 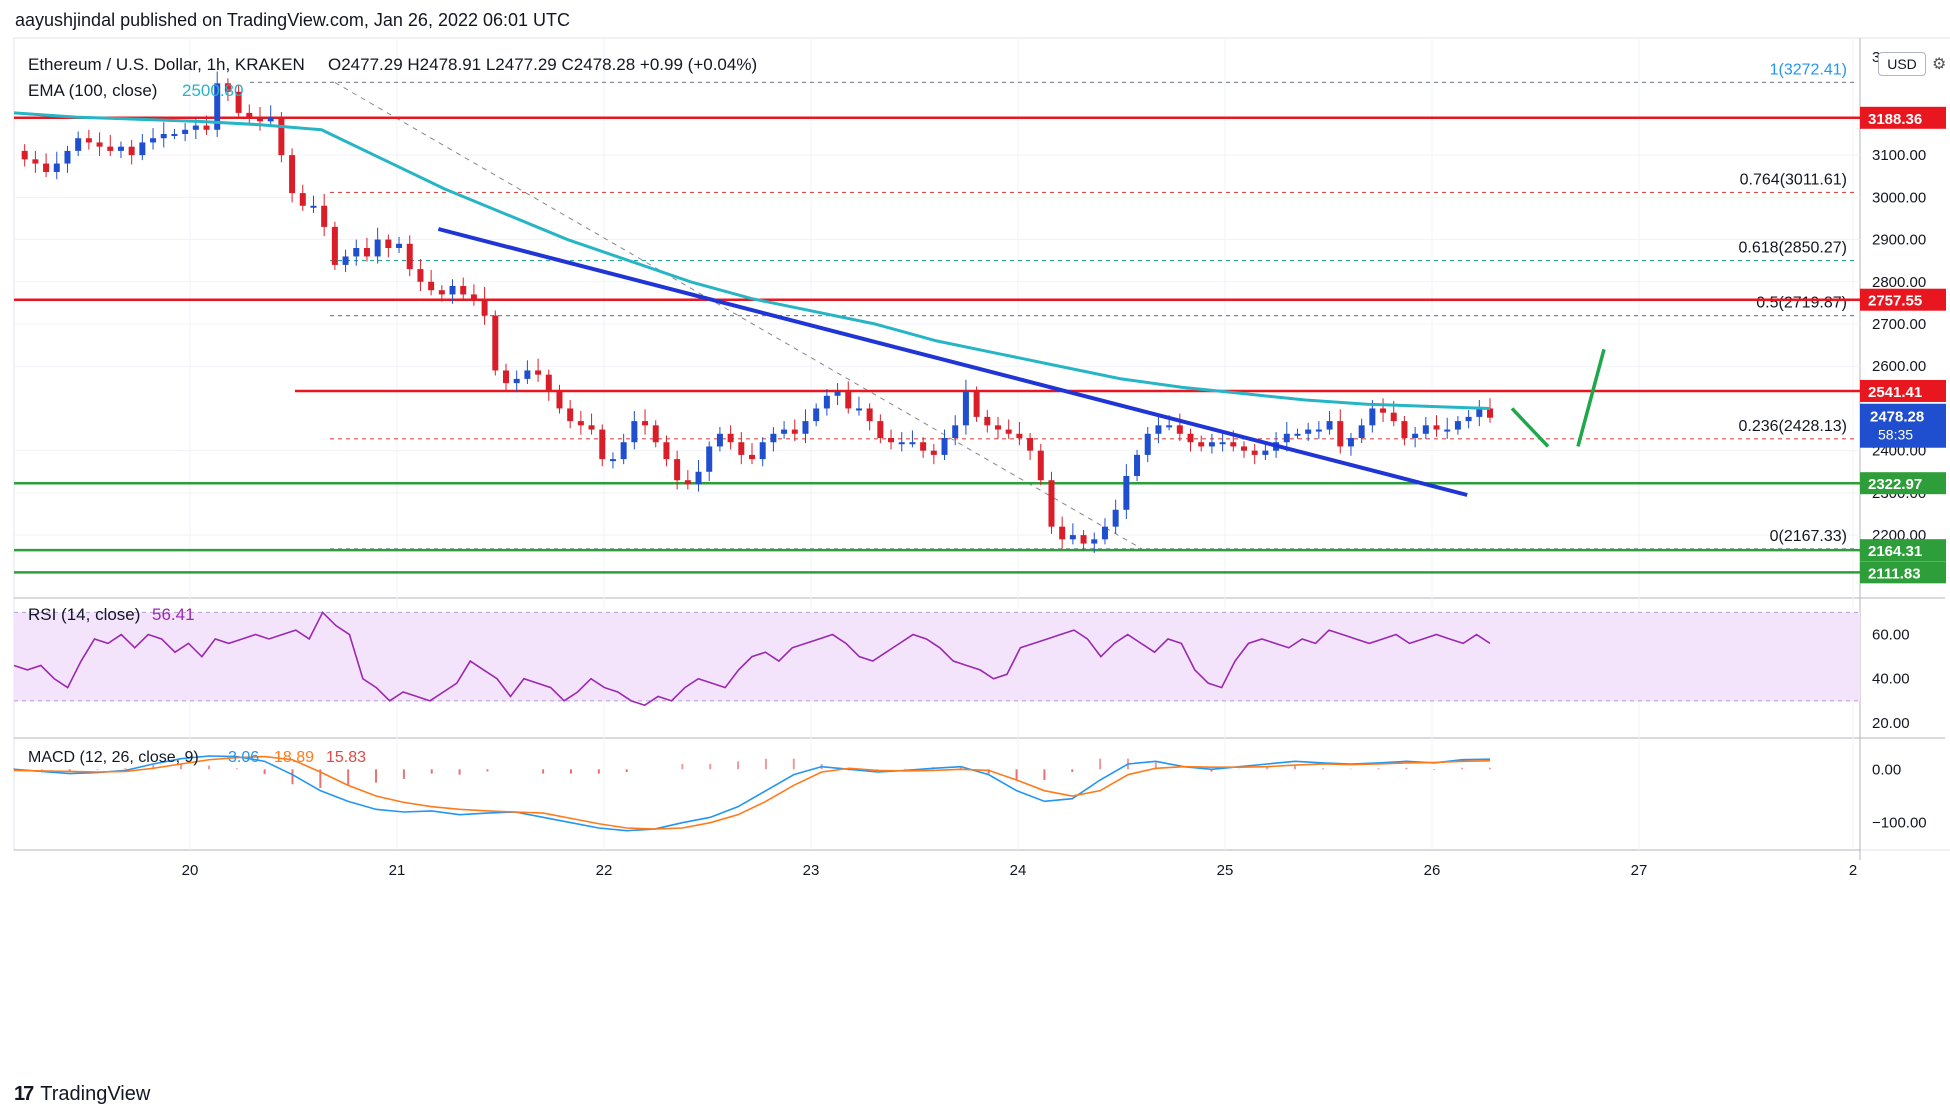 I want to click on sr-level-tag, so click(x=1903, y=117).